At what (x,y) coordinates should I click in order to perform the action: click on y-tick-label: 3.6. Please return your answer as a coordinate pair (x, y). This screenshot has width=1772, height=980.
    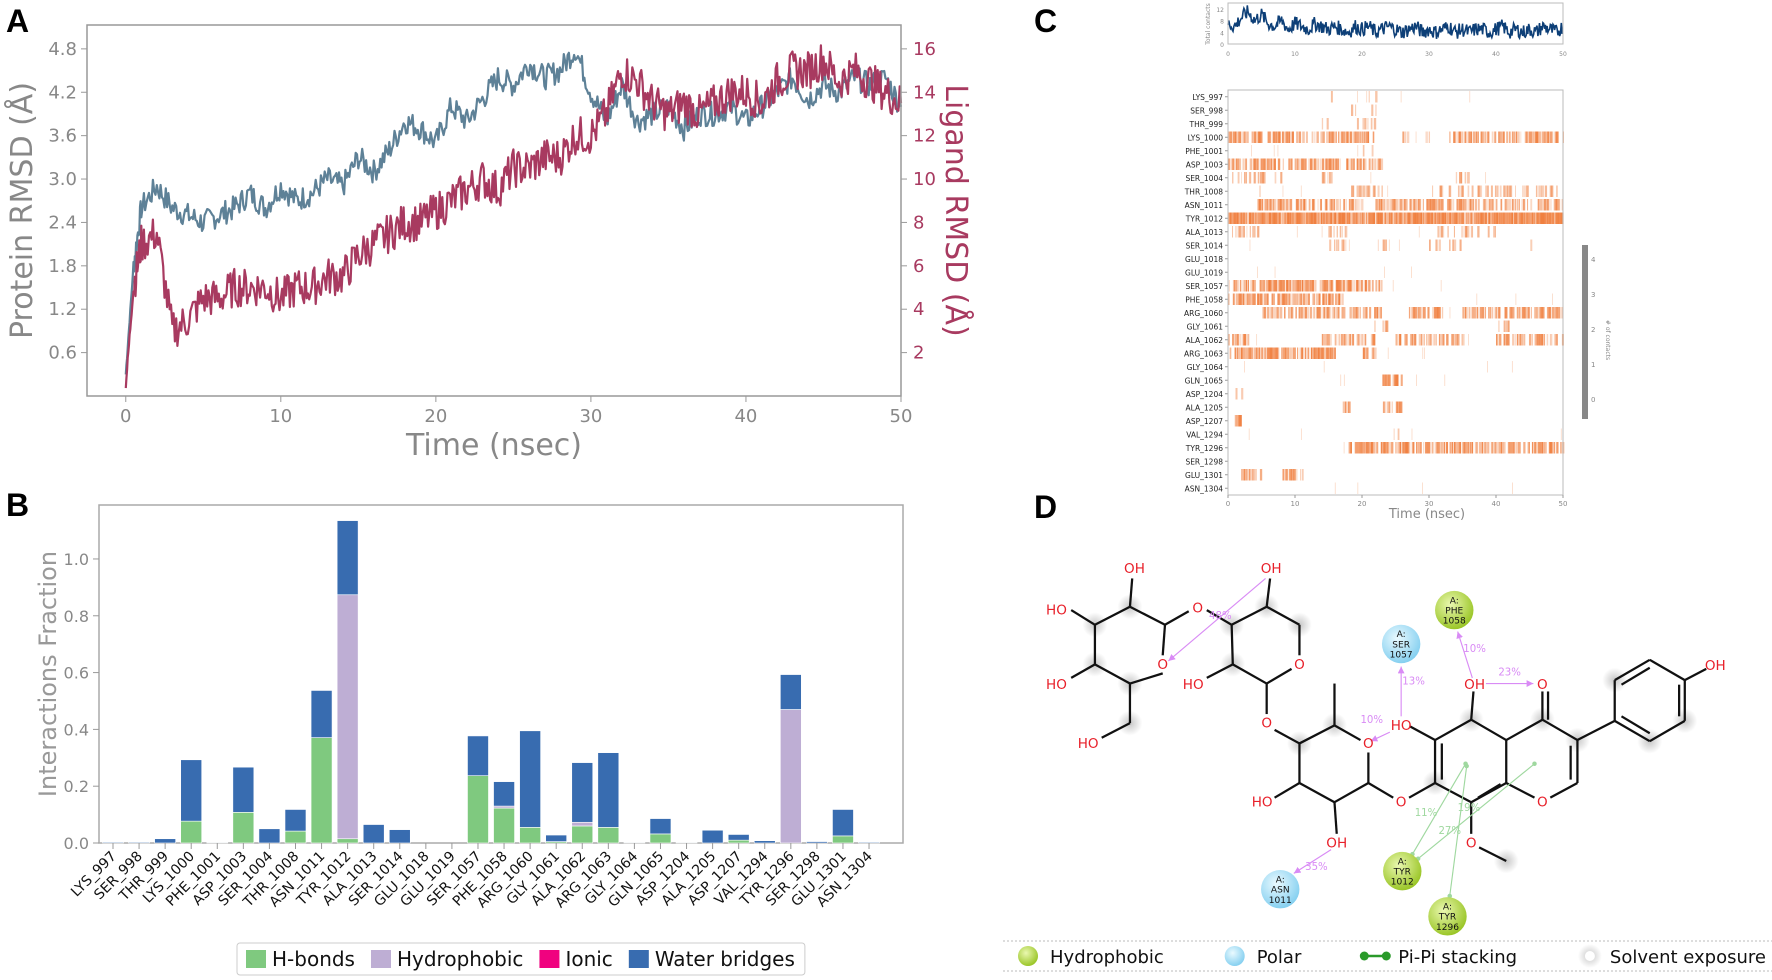
    Looking at the image, I should click on (62, 136).